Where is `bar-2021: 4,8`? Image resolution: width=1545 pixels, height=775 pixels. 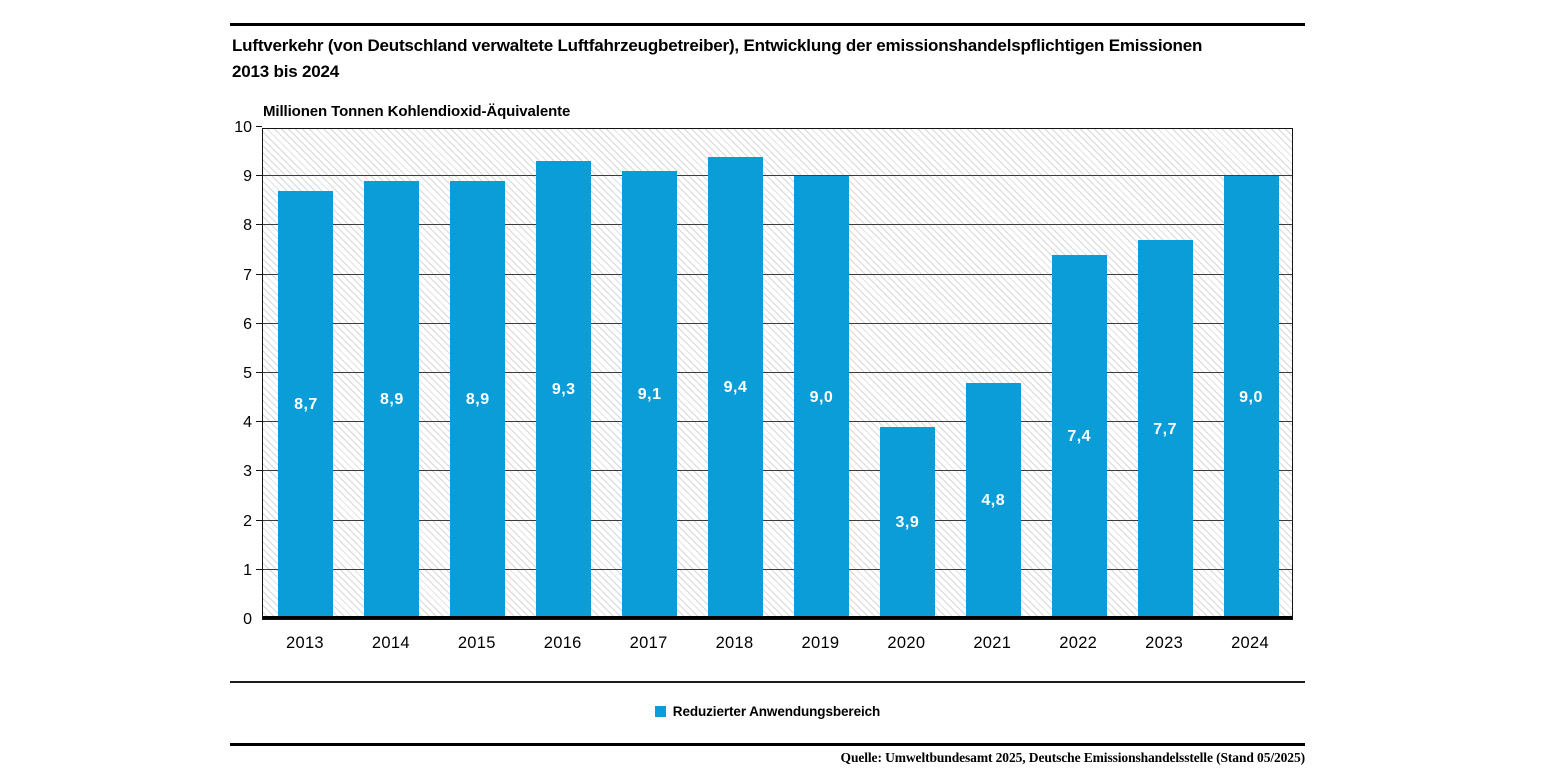 bar-2021: 4,8 is located at coordinates (993, 500).